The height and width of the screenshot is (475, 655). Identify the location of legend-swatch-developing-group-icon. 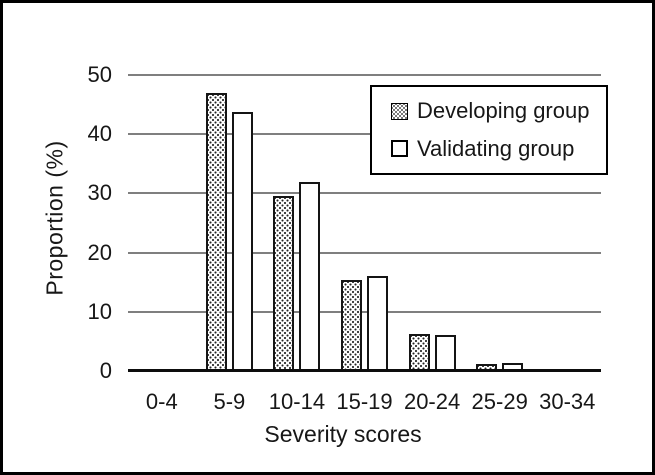
(399, 111).